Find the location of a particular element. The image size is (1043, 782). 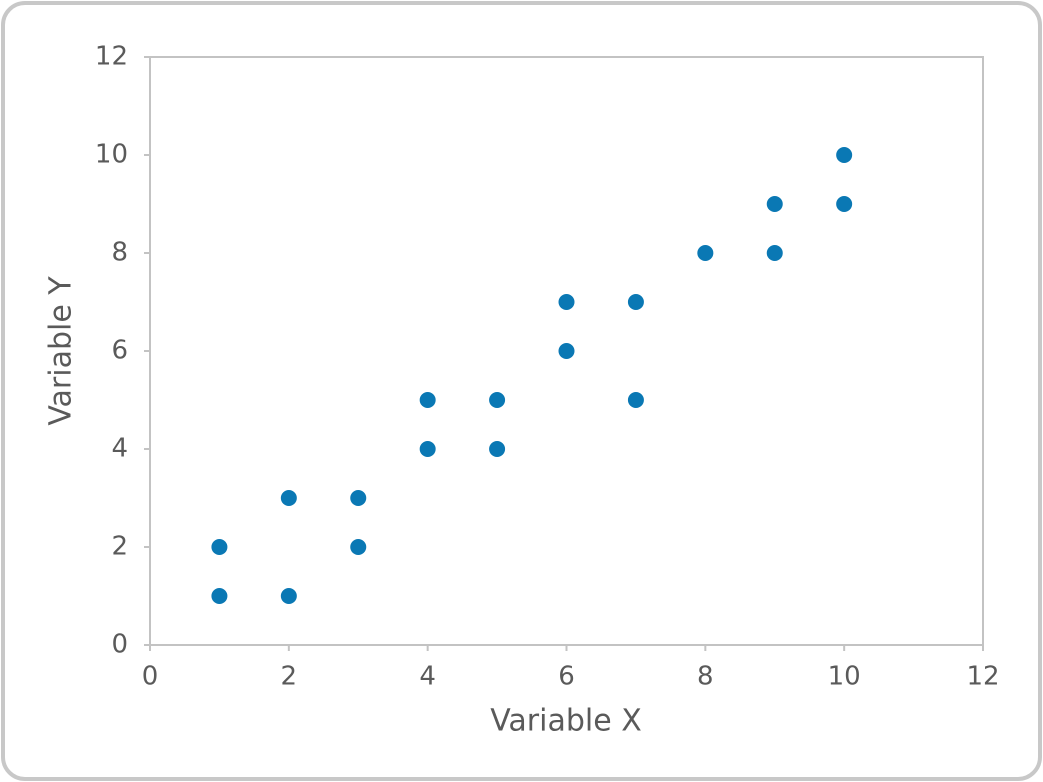

x-tick-label: 2 is located at coordinates (289, 677).